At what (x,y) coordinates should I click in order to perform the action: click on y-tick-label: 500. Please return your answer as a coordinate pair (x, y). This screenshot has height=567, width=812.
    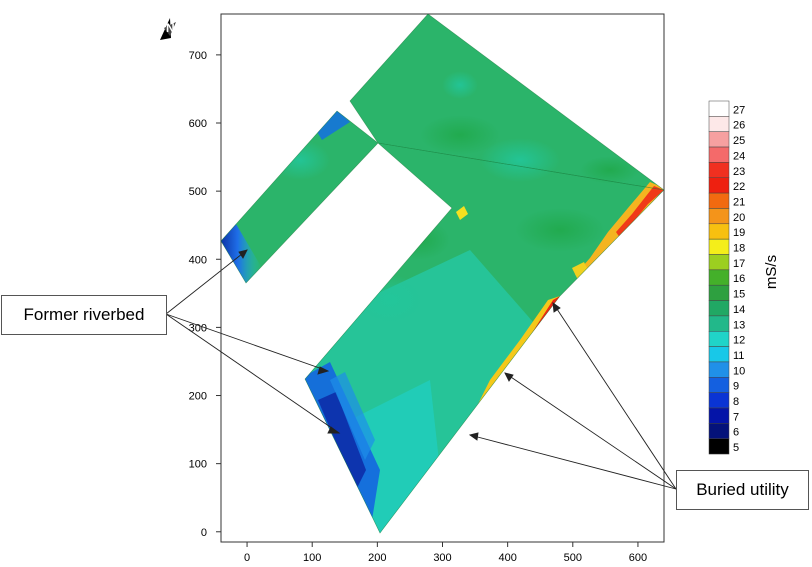
    Looking at the image, I should click on (198, 192).